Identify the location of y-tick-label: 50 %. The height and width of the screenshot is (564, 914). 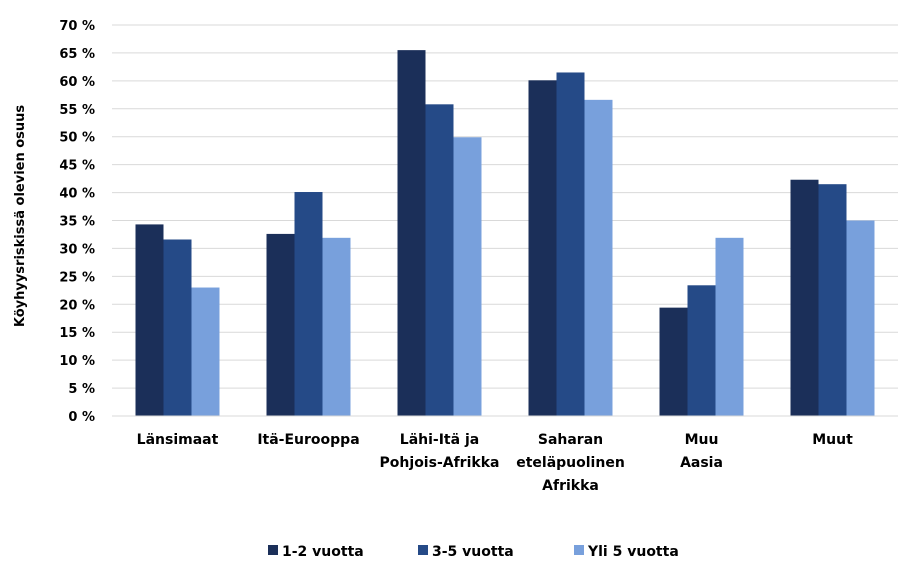
(77, 138).